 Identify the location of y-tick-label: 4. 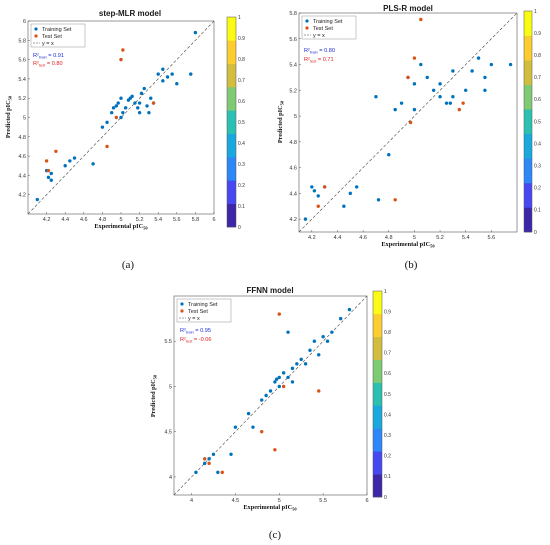
(170, 478).